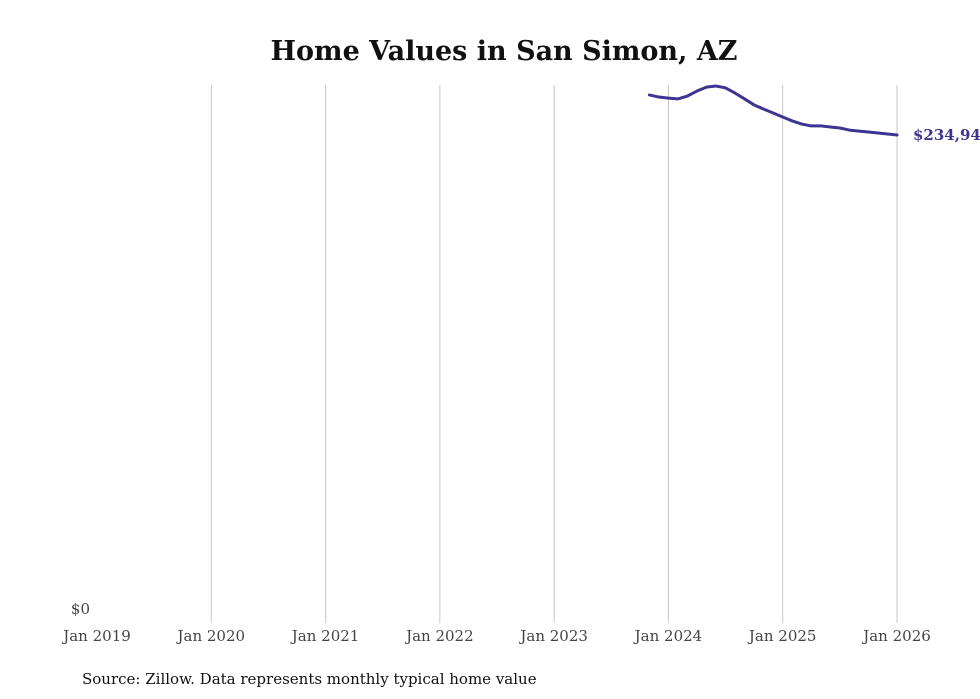 The image size is (980, 699). What do you see at coordinates (946, 135) in the screenshot?
I see `end-value-label: $234,940` at bounding box center [946, 135].